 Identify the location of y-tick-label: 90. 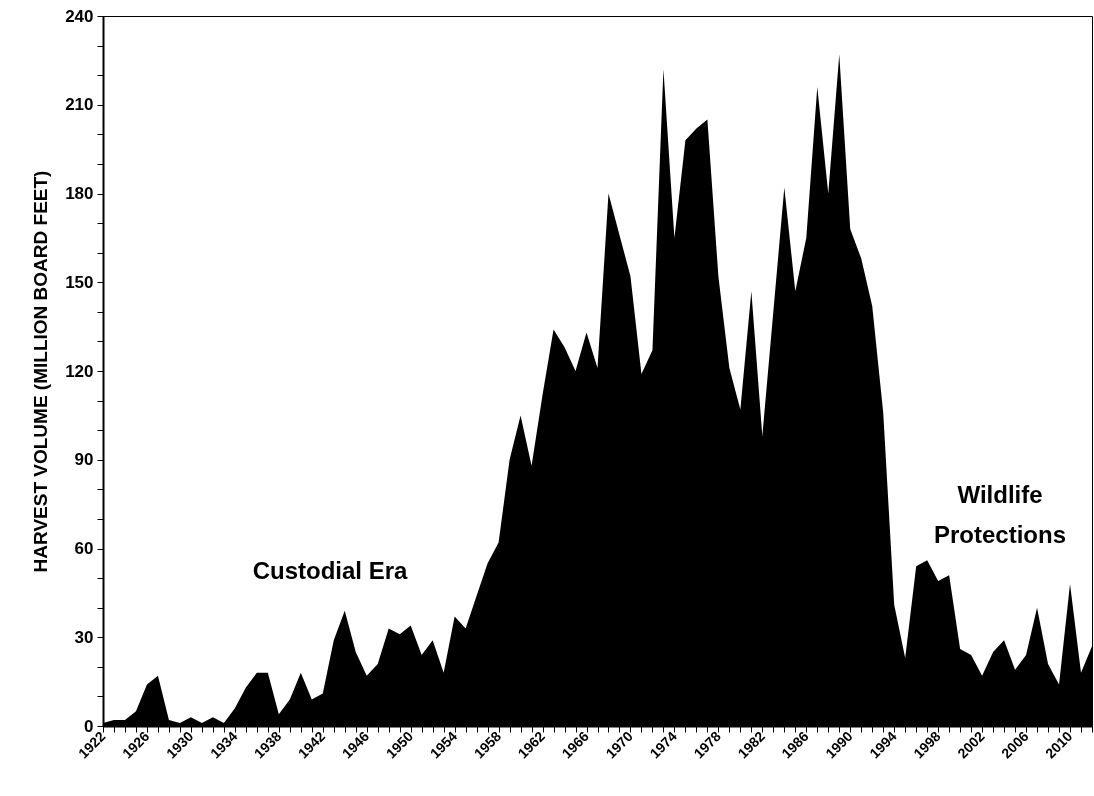
(84, 460).